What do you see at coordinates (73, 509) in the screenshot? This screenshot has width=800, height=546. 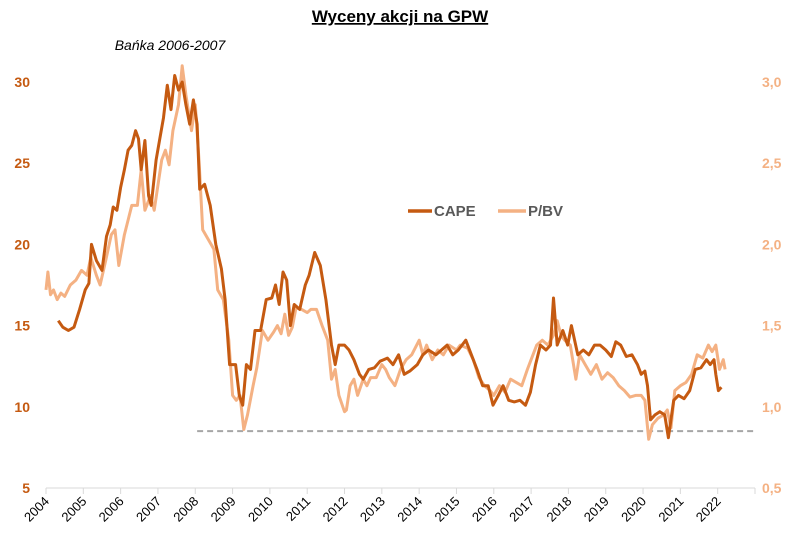 I see `x-tick-label: 2005` at bounding box center [73, 509].